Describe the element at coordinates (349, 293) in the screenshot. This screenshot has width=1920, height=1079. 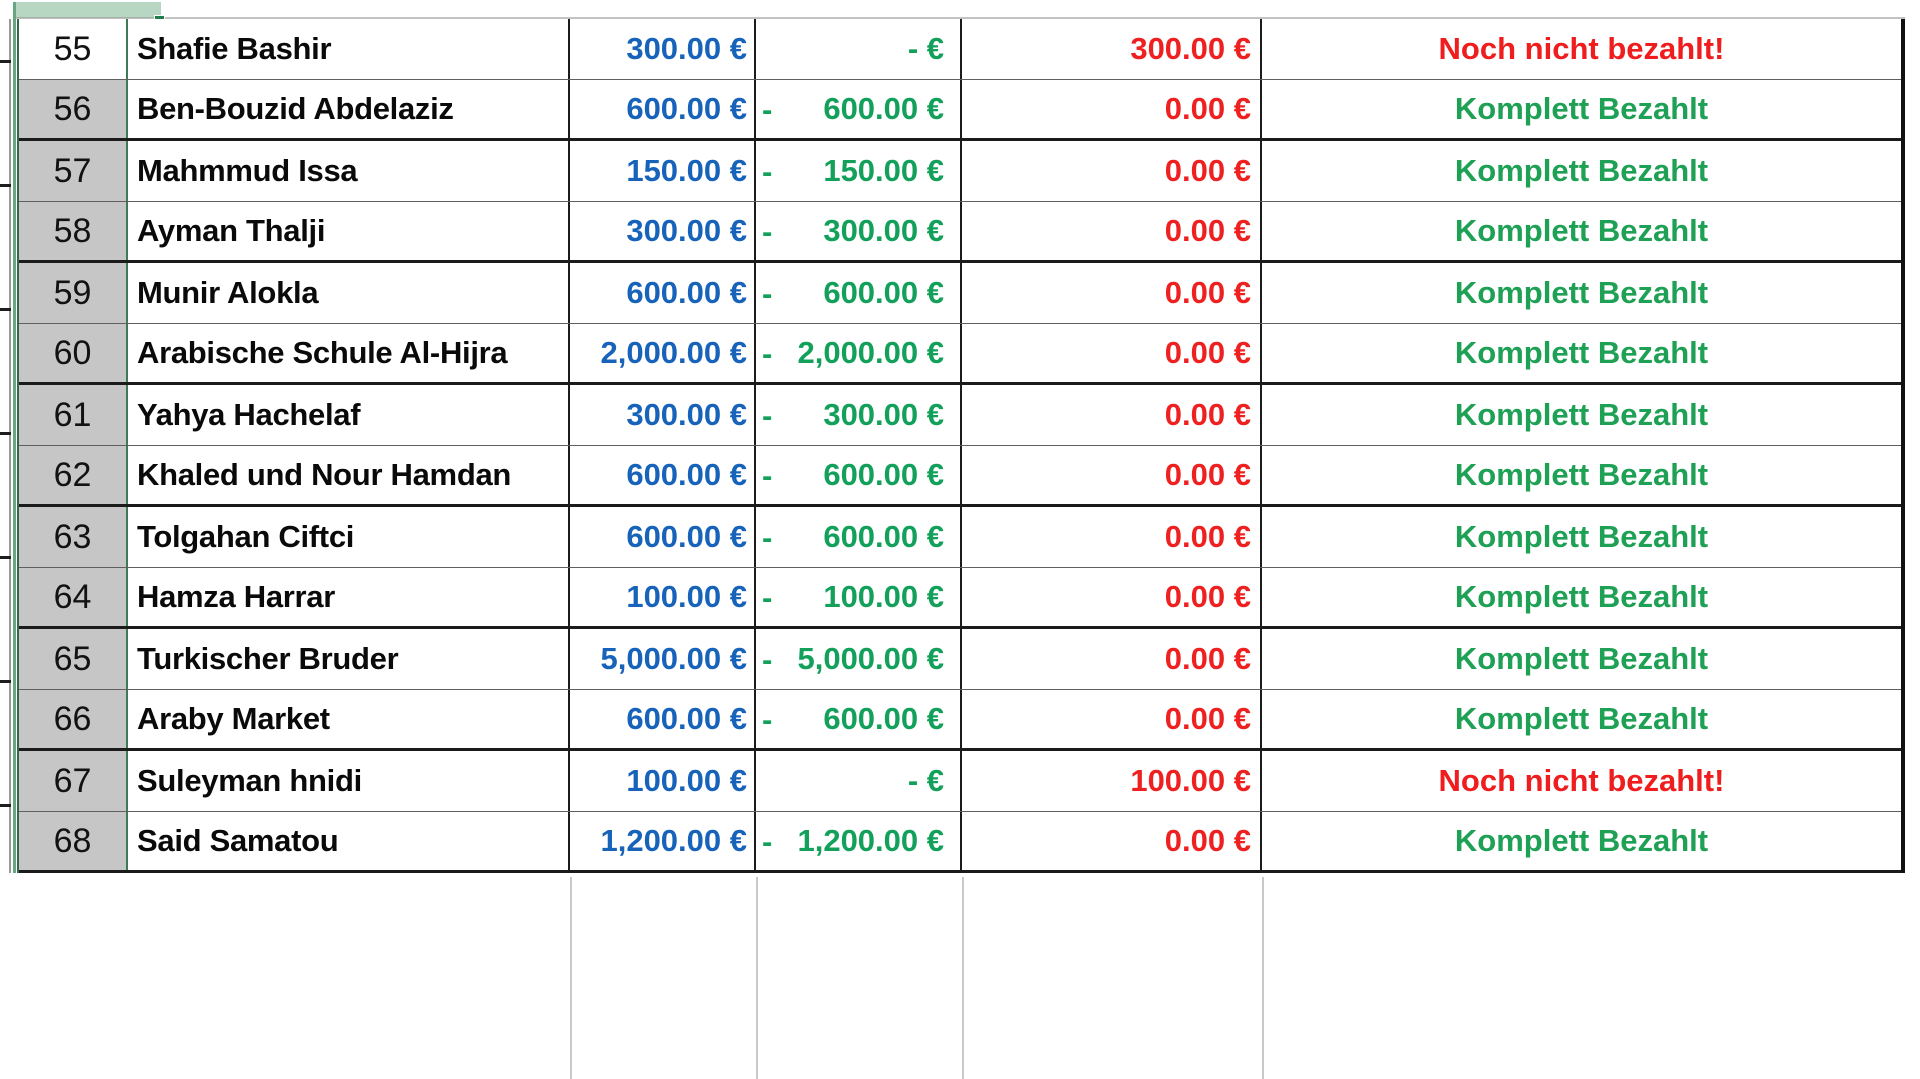
I see `cell-name: Munir Alokla` at that location.